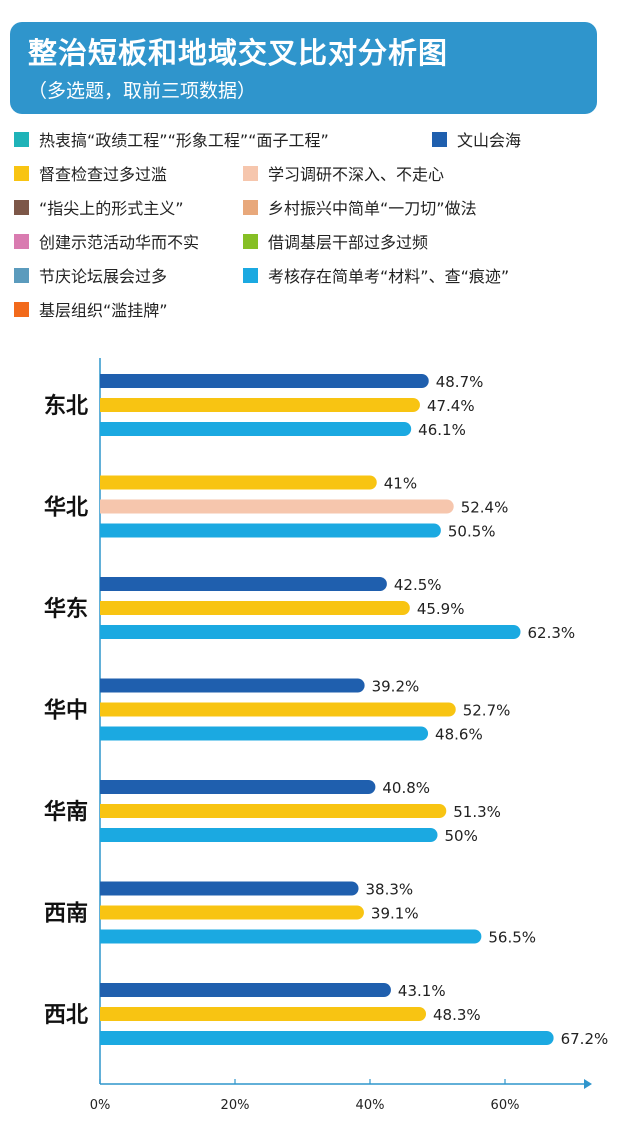 The height and width of the screenshot is (1134, 623). I want to click on legend-label: 创建示范活动华而不实, so click(119, 242).